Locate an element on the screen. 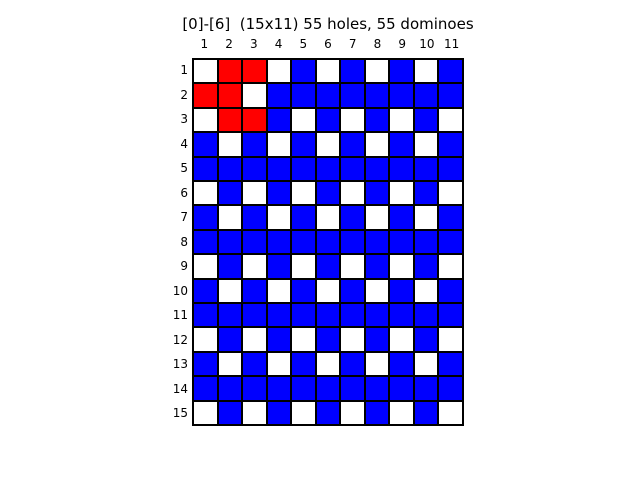 The width and height of the screenshot is (640, 480). column-label: 4 is located at coordinates (278, 44).